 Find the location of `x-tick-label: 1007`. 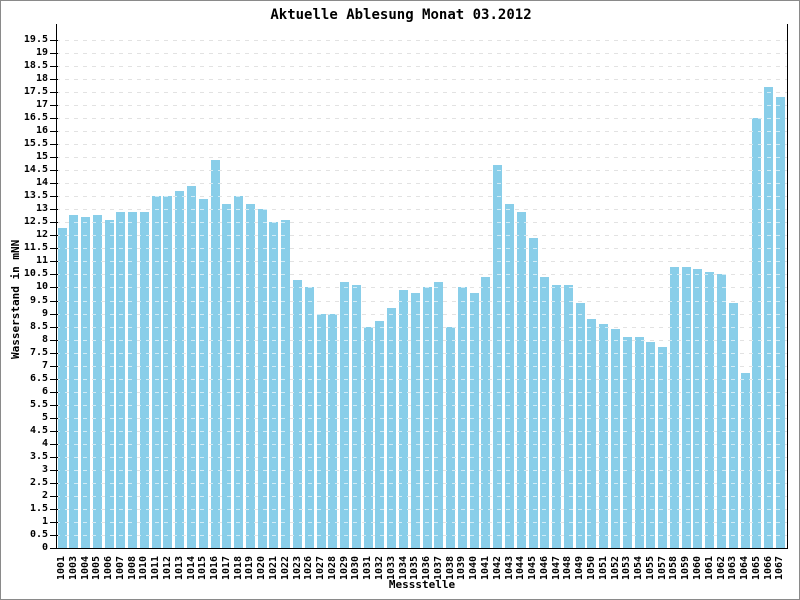

x-tick-label: 1007 is located at coordinates (120, 567).